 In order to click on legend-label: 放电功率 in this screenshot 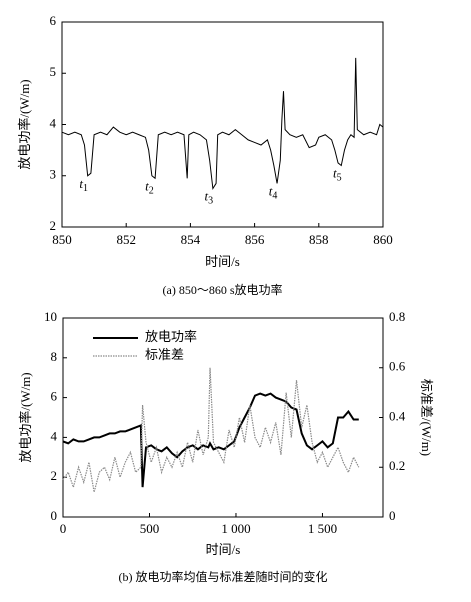, I will do `click(171, 336)`.